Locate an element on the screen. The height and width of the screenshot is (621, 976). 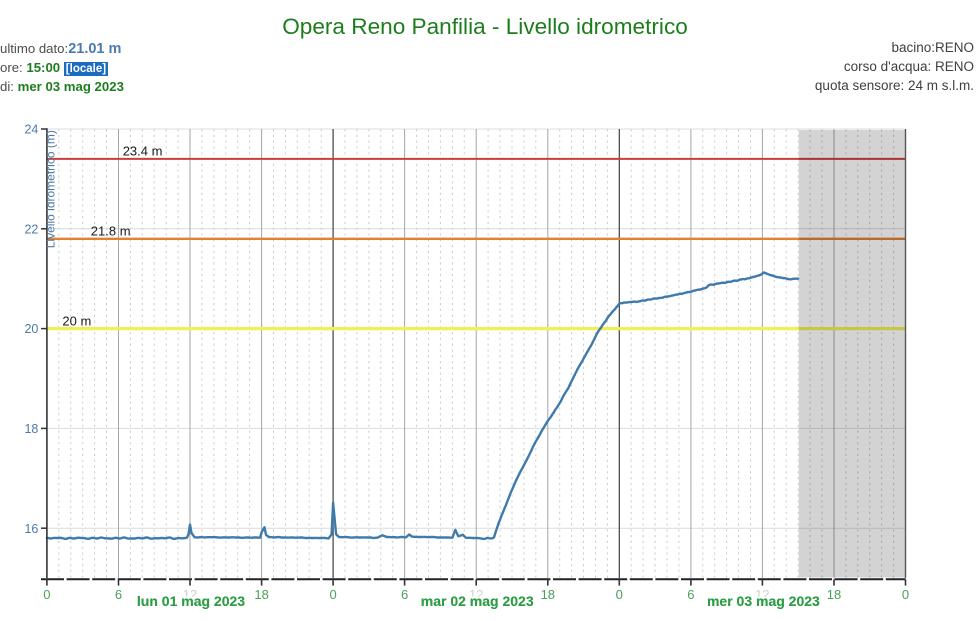
svg-text: mar 02 mag 2023 is located at coordinates (477, 601).